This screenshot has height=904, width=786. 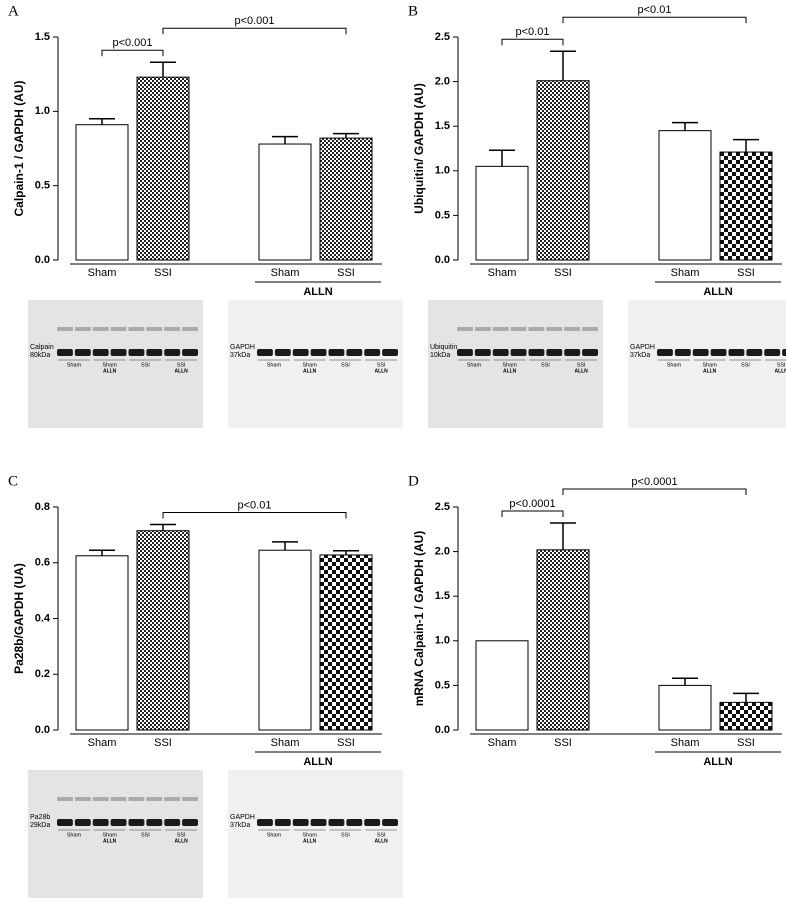 What do you see at coordinates (19, 148) in the screenshot?
I see `y-axis-label: Calpain-1 / GAPDH (AU)` at bounding box center [19, 148].